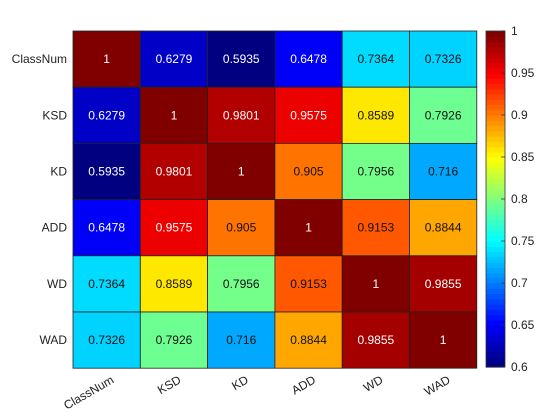  What do you see at coordinates (53, 340) in the screenshot?
I see `y-tick-label-WAD: WAD` at bounding box center [53, 340].